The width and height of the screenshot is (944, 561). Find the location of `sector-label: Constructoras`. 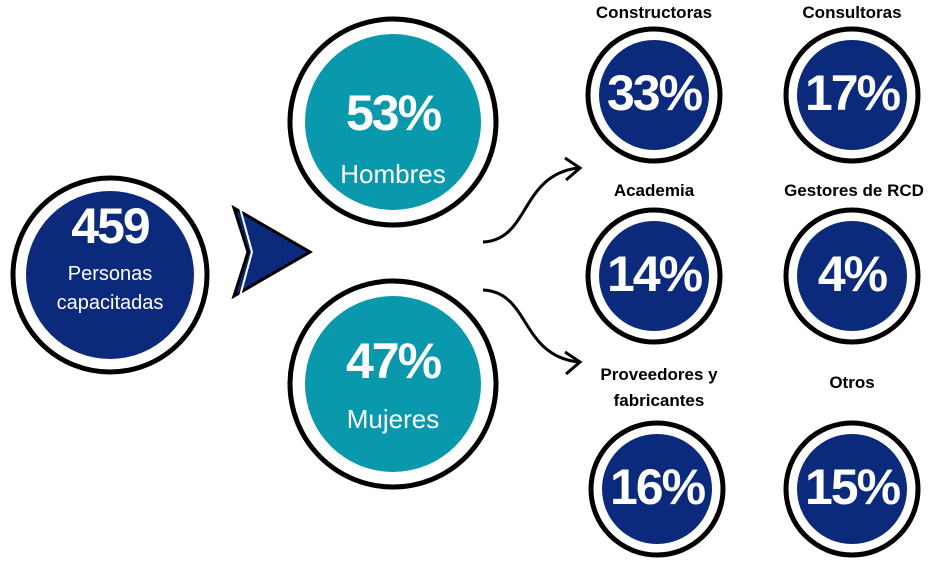

sector-label: Constructoras is located at coordinates (654, 12).